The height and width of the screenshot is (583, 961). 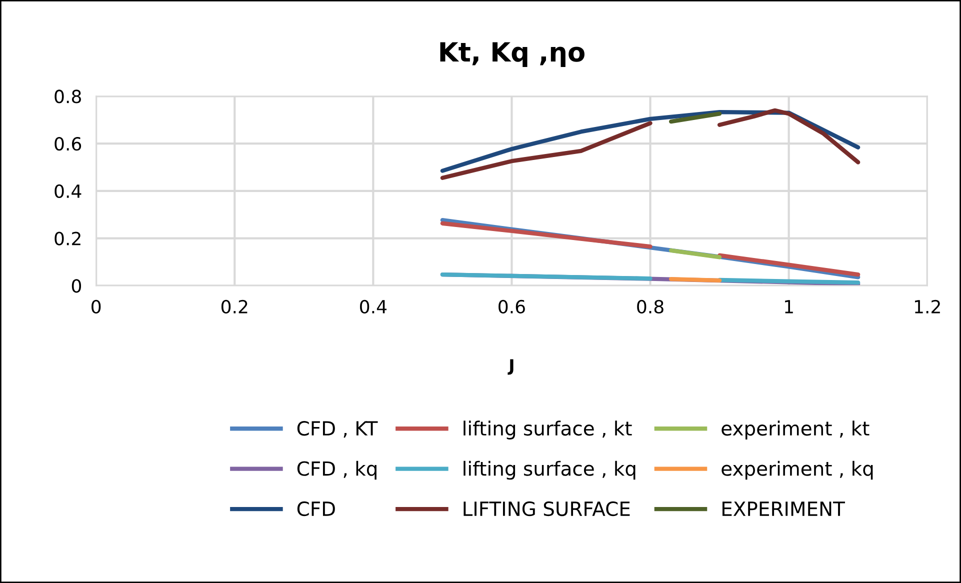 What do you see at coordinates (548, 430) in the screenshot?
I see `legend-label: lifting surface , kt` at bounding box center [548, 430].